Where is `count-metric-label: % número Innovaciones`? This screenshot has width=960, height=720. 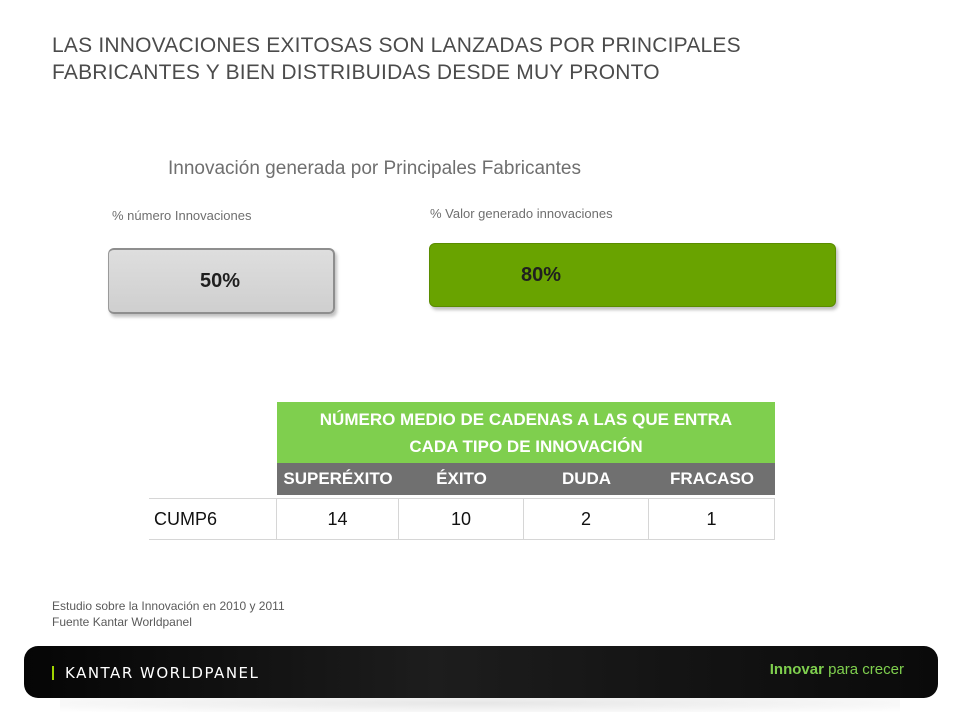 count-metric-label: % número Innovaciones is located at coordinates (182, 215).